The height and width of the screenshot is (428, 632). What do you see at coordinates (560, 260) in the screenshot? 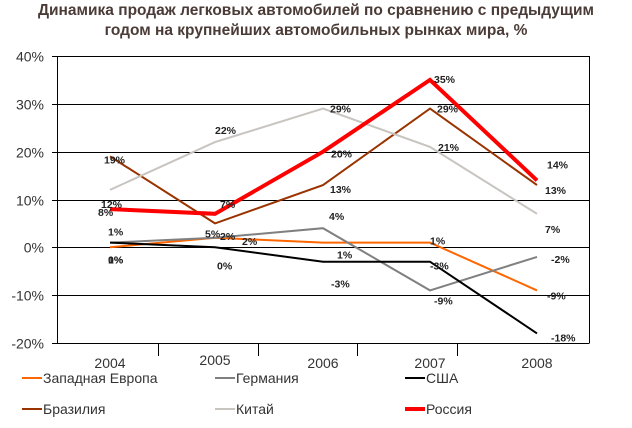
I see `data-label: -2%` at bounding box center [560, 260].